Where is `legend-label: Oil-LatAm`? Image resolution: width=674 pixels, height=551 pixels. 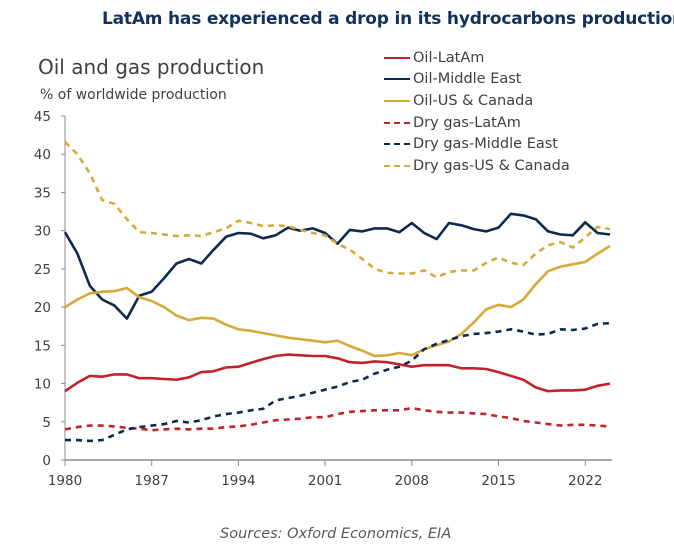
legend-label: Oil-LatAm is located at coordinates (449, 57).